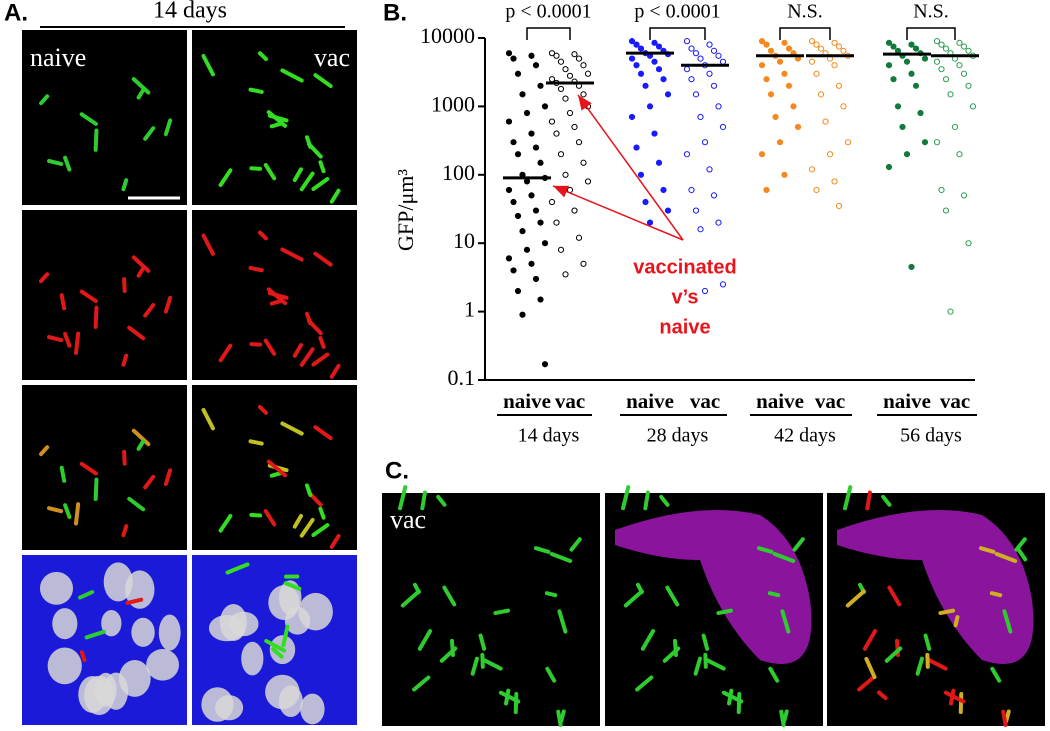  What do you see at coordinates (830, 401) in the screenshot?
I see `x-tick-label: vac` at bounding box center [830, 401].